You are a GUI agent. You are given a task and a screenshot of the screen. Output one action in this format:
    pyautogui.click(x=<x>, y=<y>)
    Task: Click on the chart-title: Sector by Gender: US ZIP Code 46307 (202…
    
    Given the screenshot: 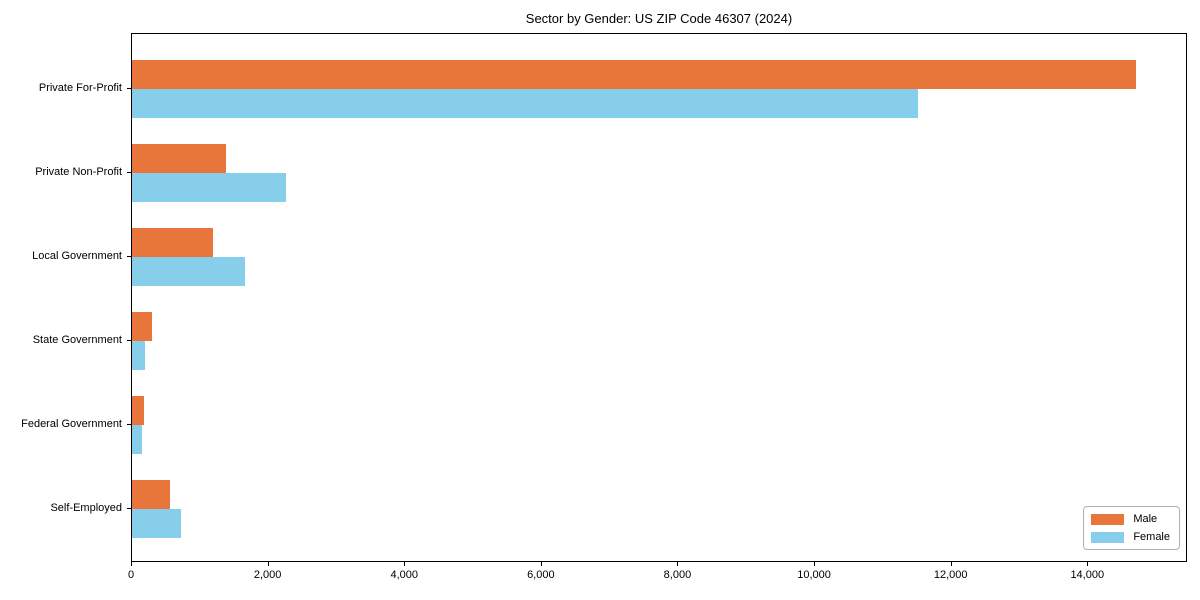 What is the action you would take?
    pyautogui.click(x=659, y=18)
    